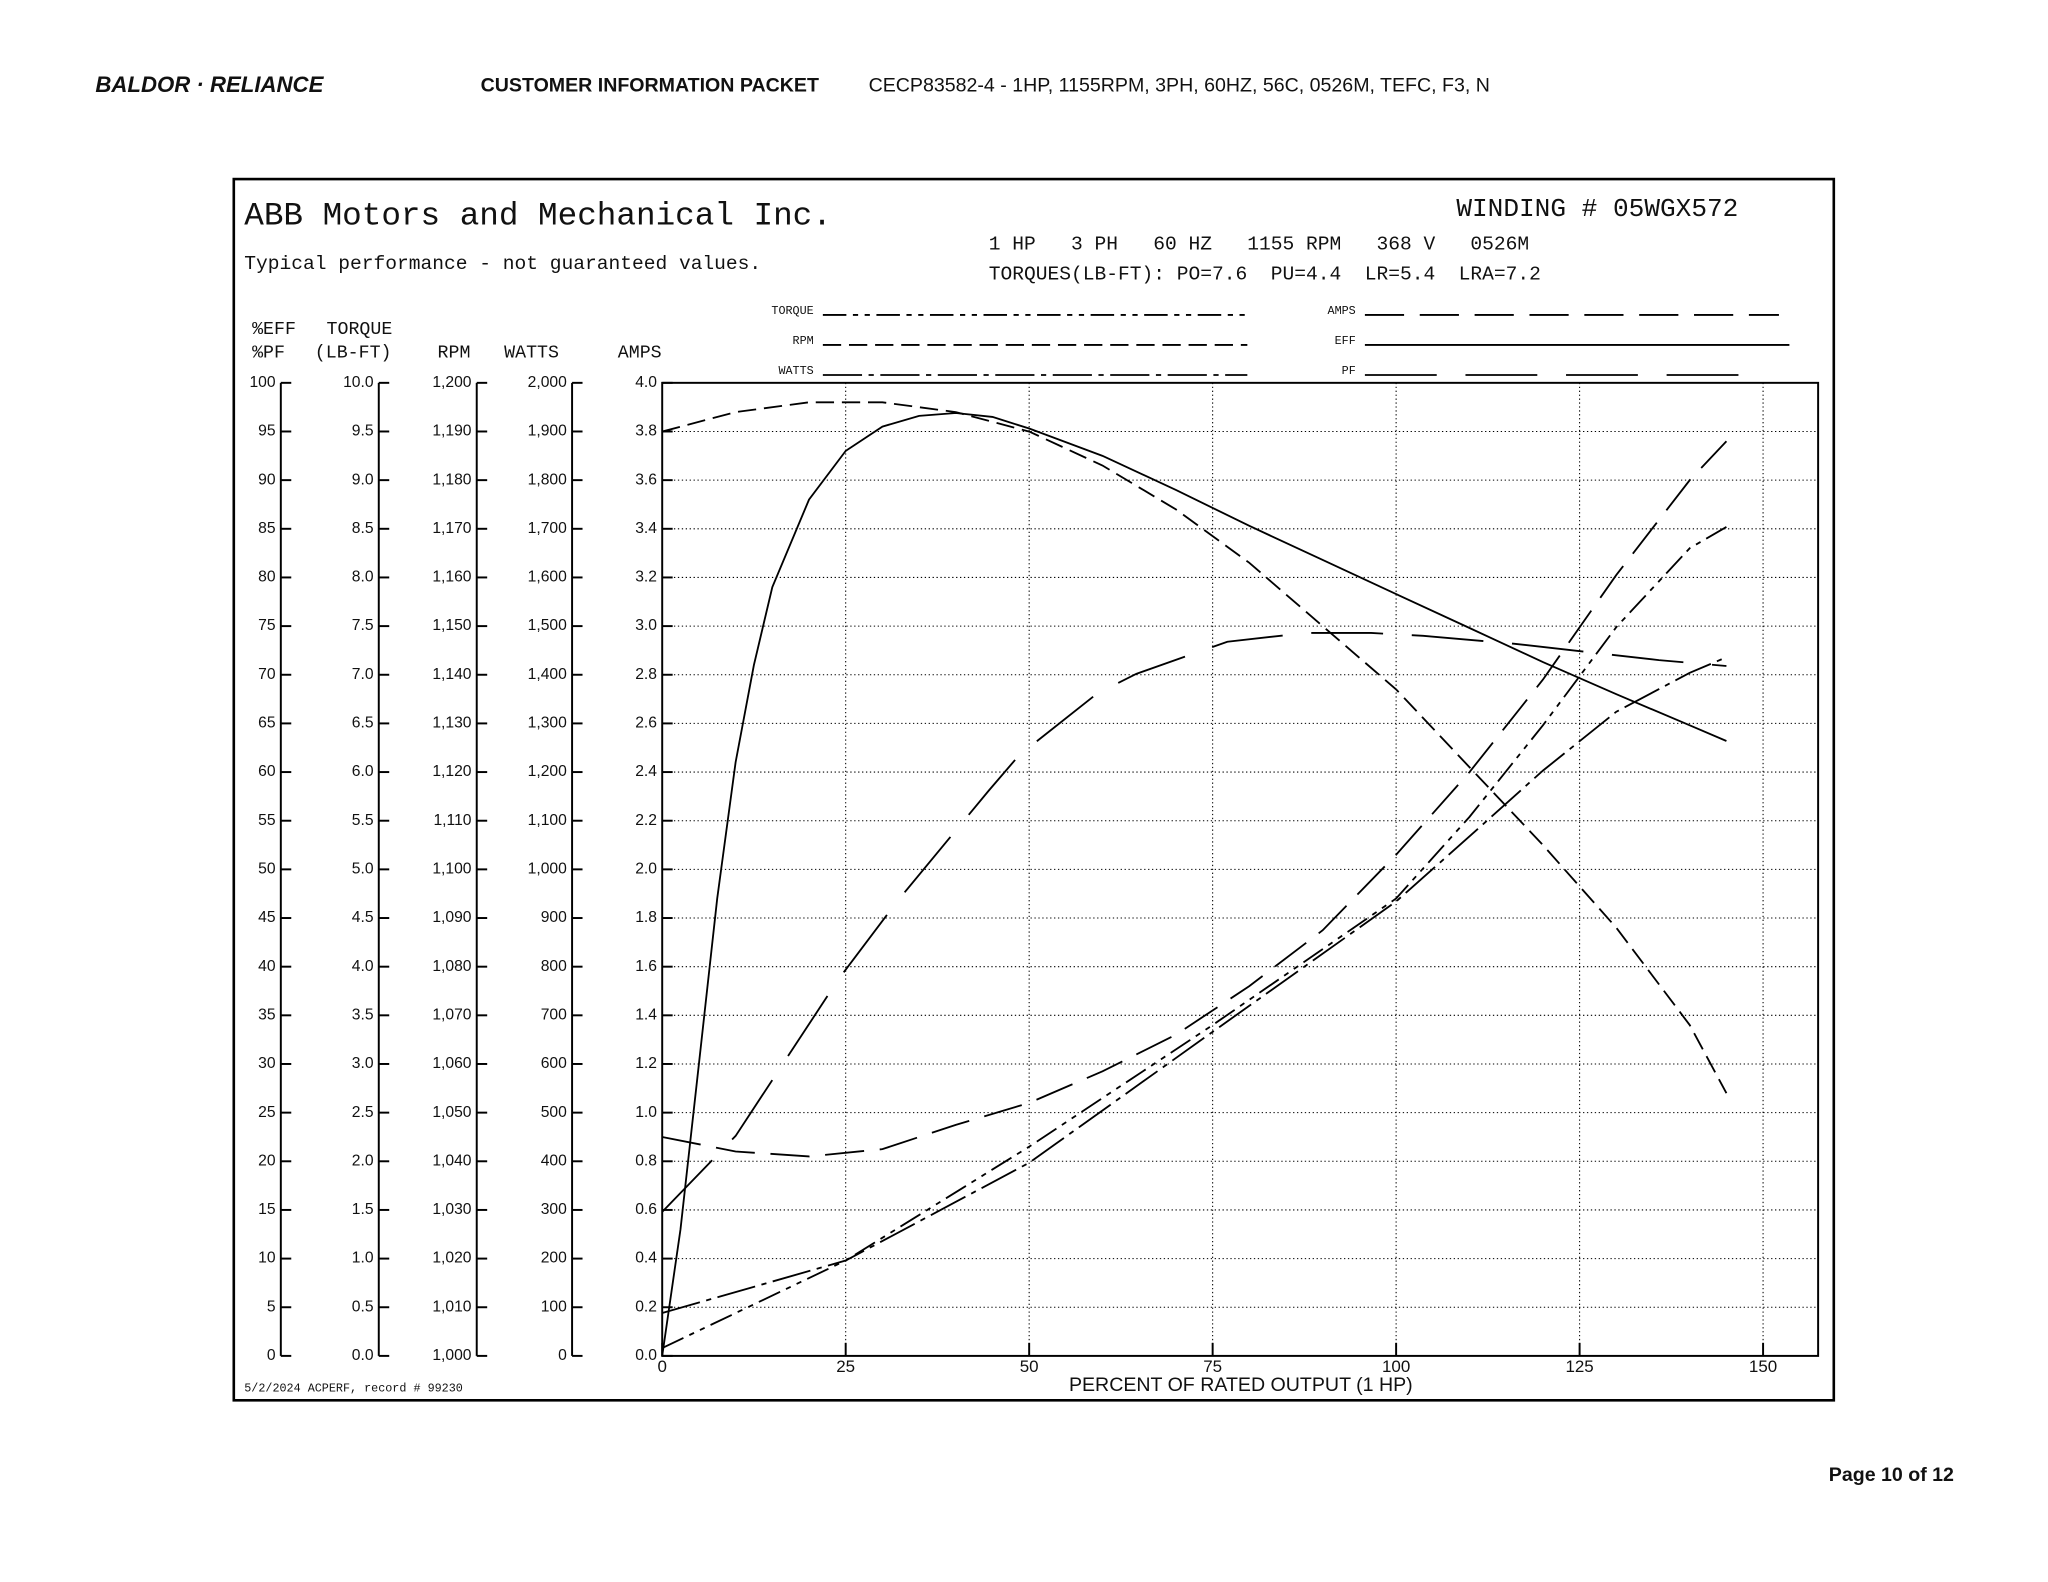  I want to click on y-tick-label: 1,090, so click(451, 917).